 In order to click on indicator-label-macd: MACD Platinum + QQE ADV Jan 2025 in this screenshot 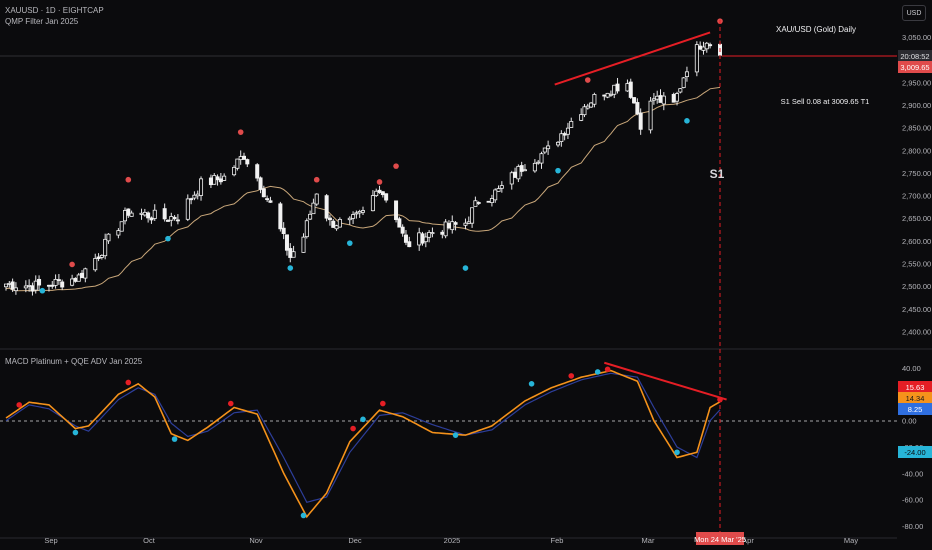, I will do `click(74, 361)`.